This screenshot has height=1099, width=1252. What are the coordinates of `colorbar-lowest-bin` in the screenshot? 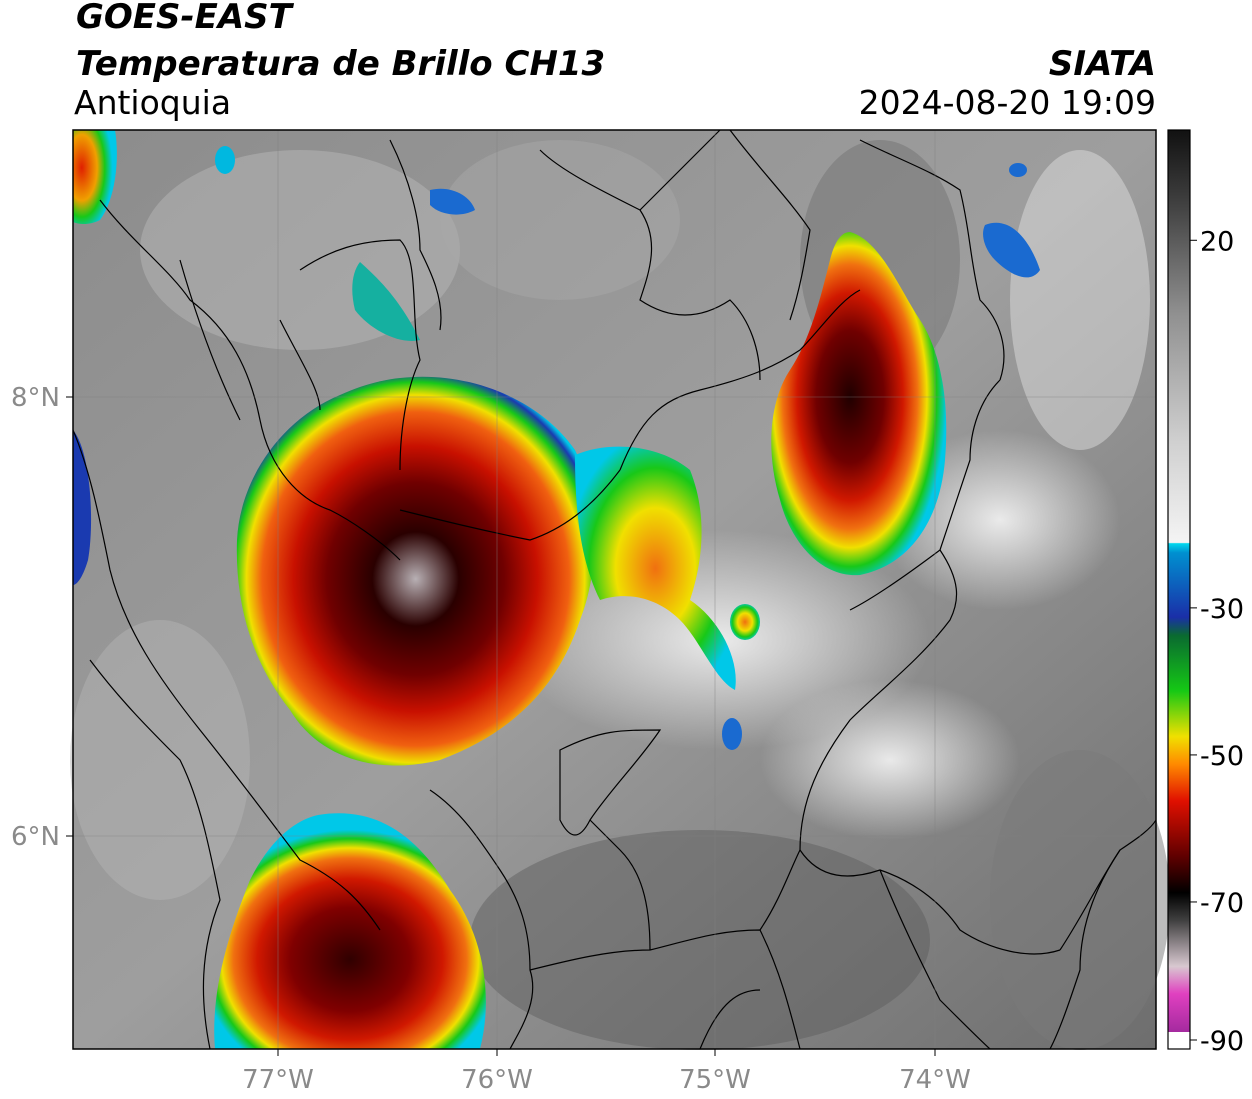 It's located at (1179, 1040).